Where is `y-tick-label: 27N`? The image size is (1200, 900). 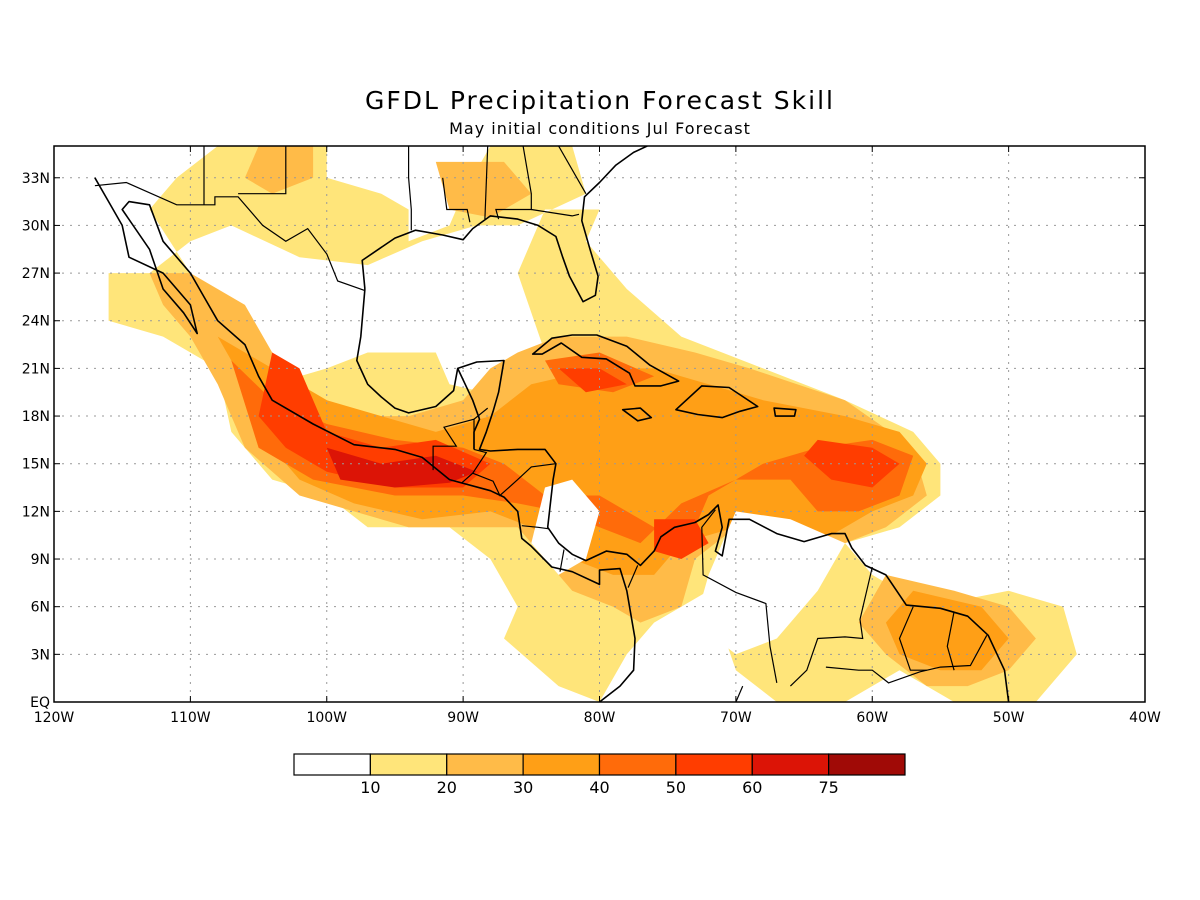 y-tick-label: 27N is located at coordinates (36, 274).